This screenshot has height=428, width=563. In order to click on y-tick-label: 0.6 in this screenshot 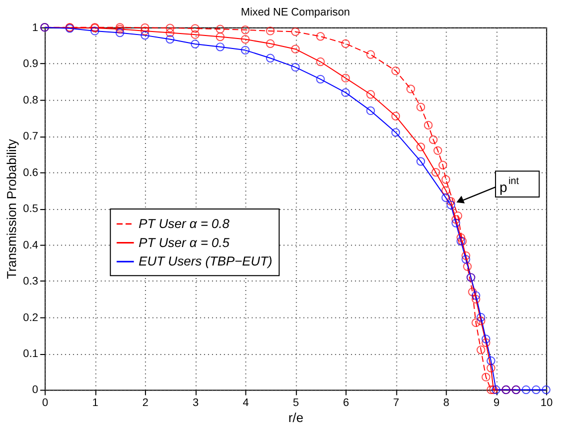, I will do `click(30, 172)`.